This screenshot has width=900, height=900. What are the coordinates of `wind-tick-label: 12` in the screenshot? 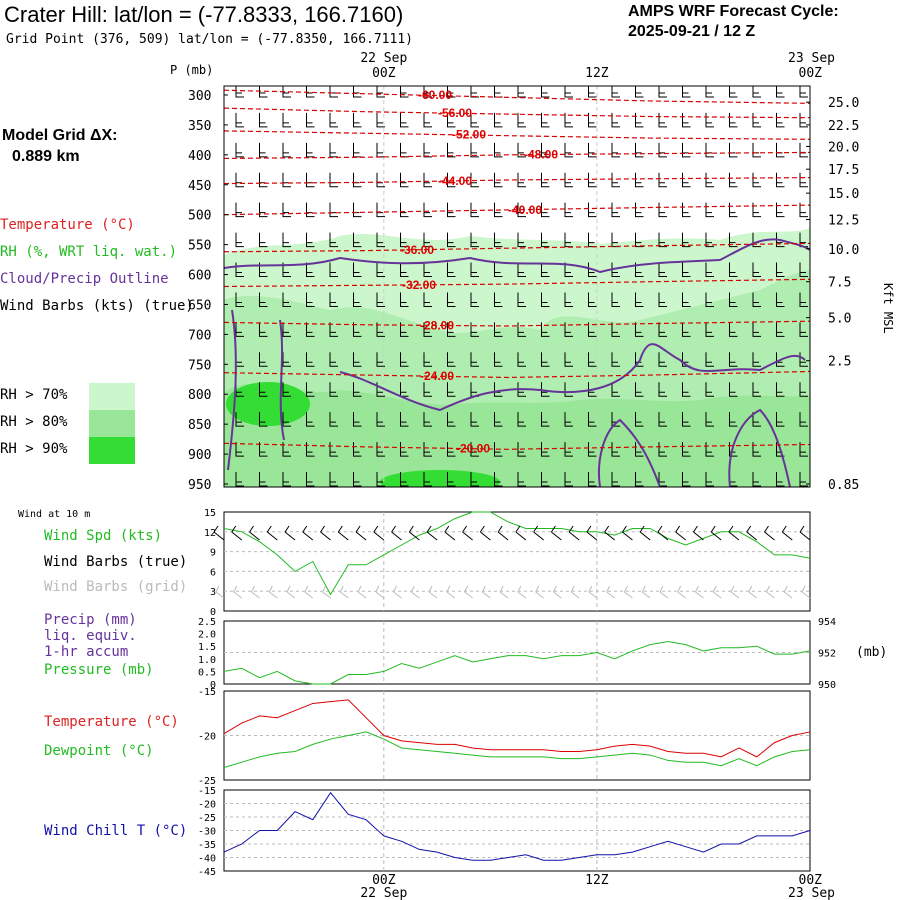 It's located at (210, 533).